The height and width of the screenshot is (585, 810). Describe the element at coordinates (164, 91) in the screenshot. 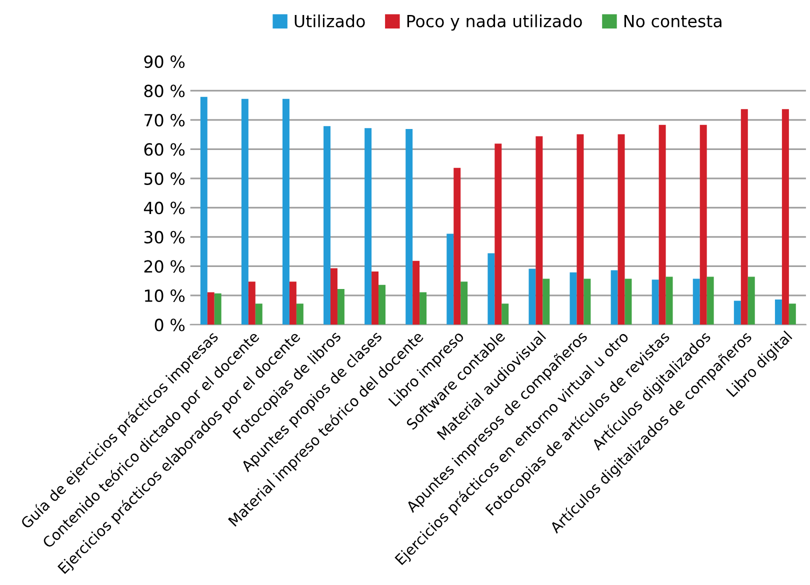

I see `y-tick-label: 80 %` at that location.